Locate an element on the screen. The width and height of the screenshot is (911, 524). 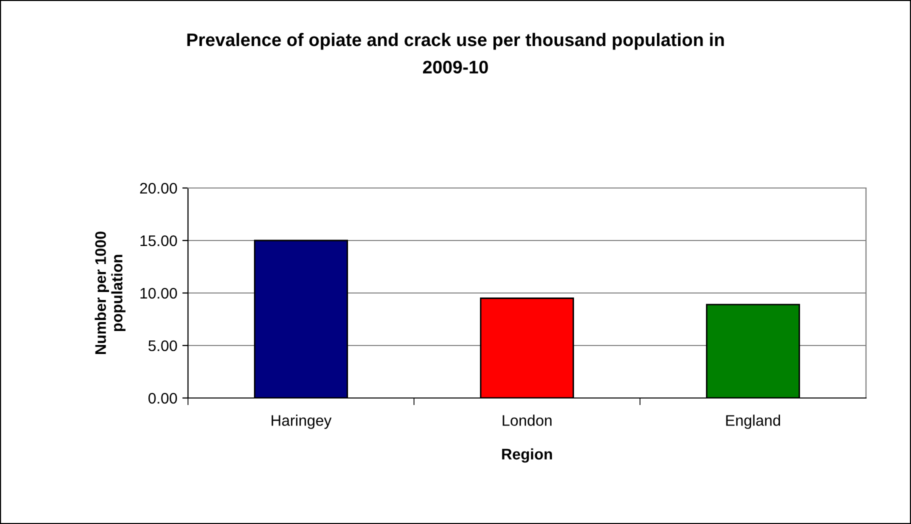
y-tick-label: 20.00 is located at coordinates (158, 188).